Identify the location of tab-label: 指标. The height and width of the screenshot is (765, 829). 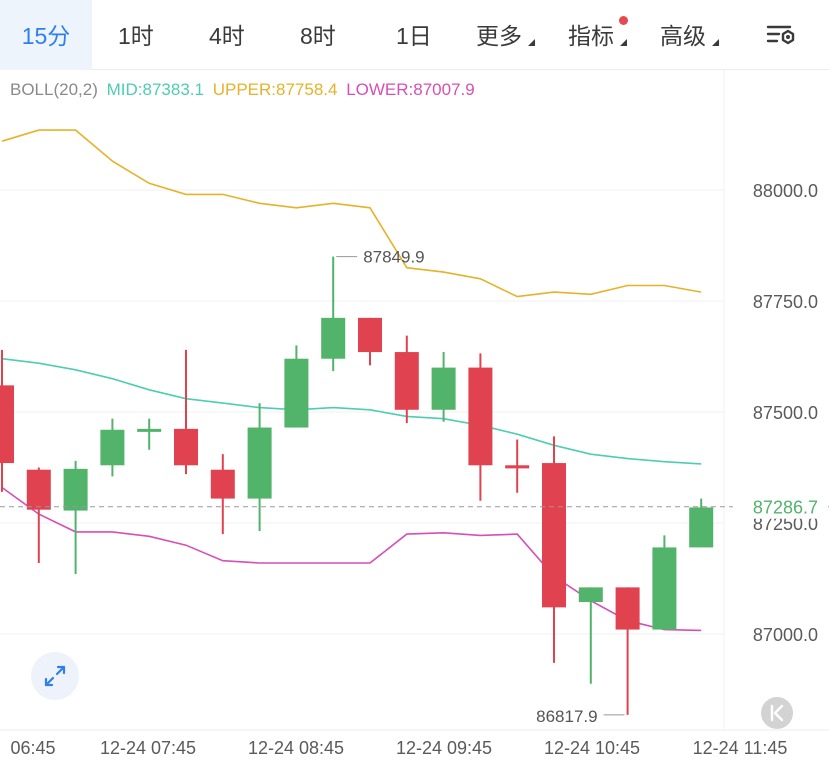
(591, 36).